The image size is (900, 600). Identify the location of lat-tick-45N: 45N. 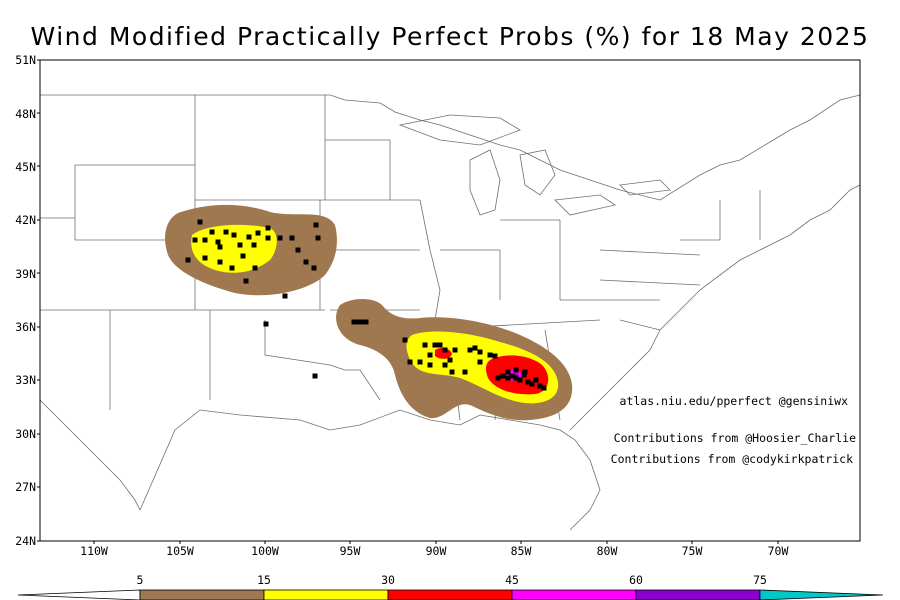
(25, 167).